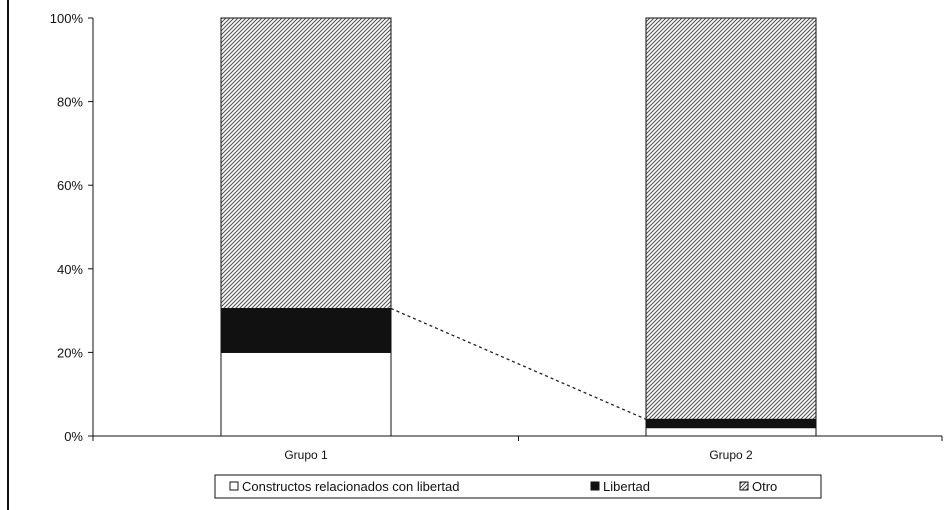 The width and height of the screenshot is (948, 510). What do you see at coordinates (306, 455) in the screenshot?
I see `category-label: Grupo 1` at bounding box center [306, 455].